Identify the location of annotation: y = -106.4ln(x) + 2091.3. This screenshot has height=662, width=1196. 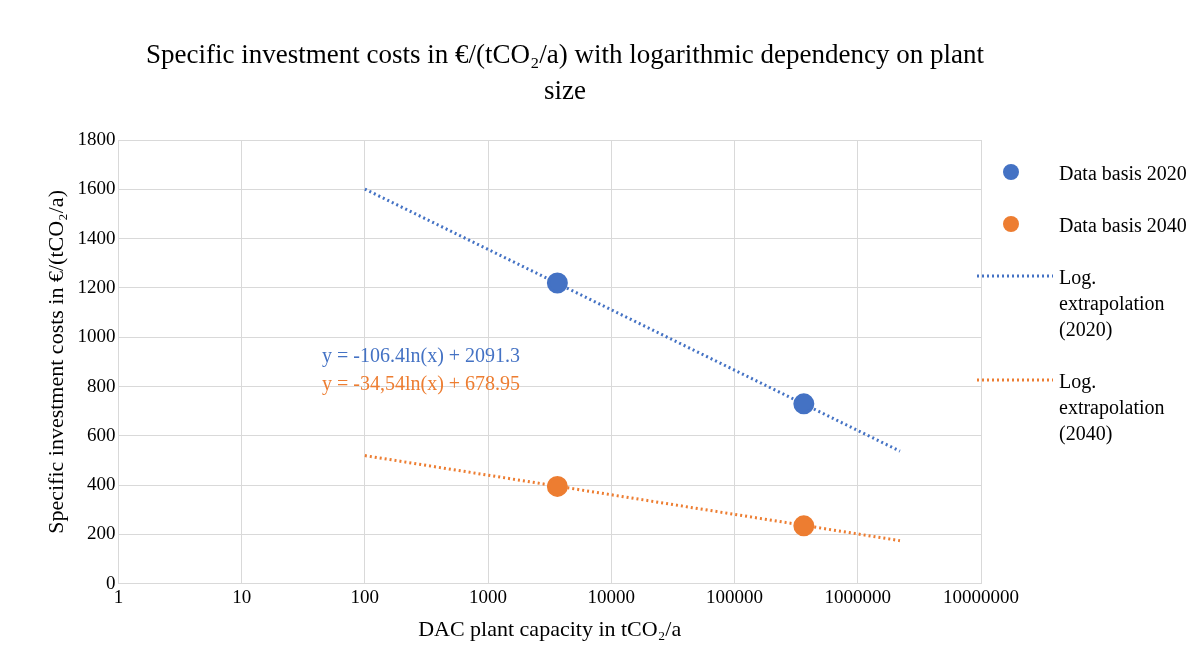
(421, 355).